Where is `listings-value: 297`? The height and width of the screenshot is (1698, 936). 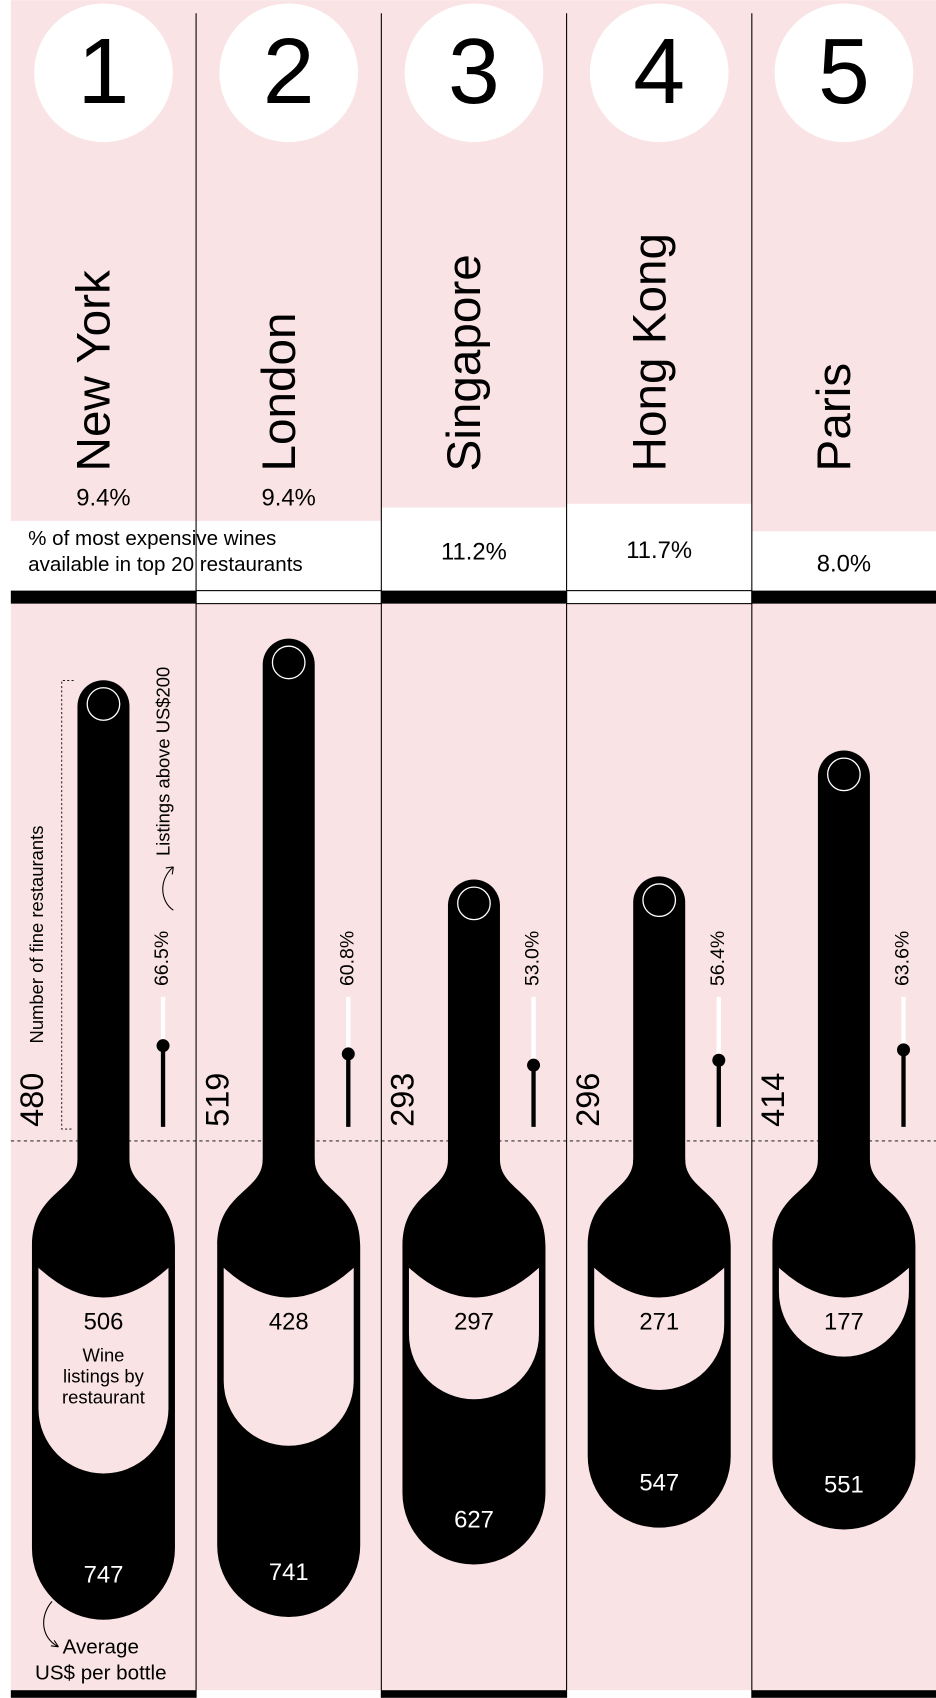 listings-value: 297 is located at coordinates (474, 1321).